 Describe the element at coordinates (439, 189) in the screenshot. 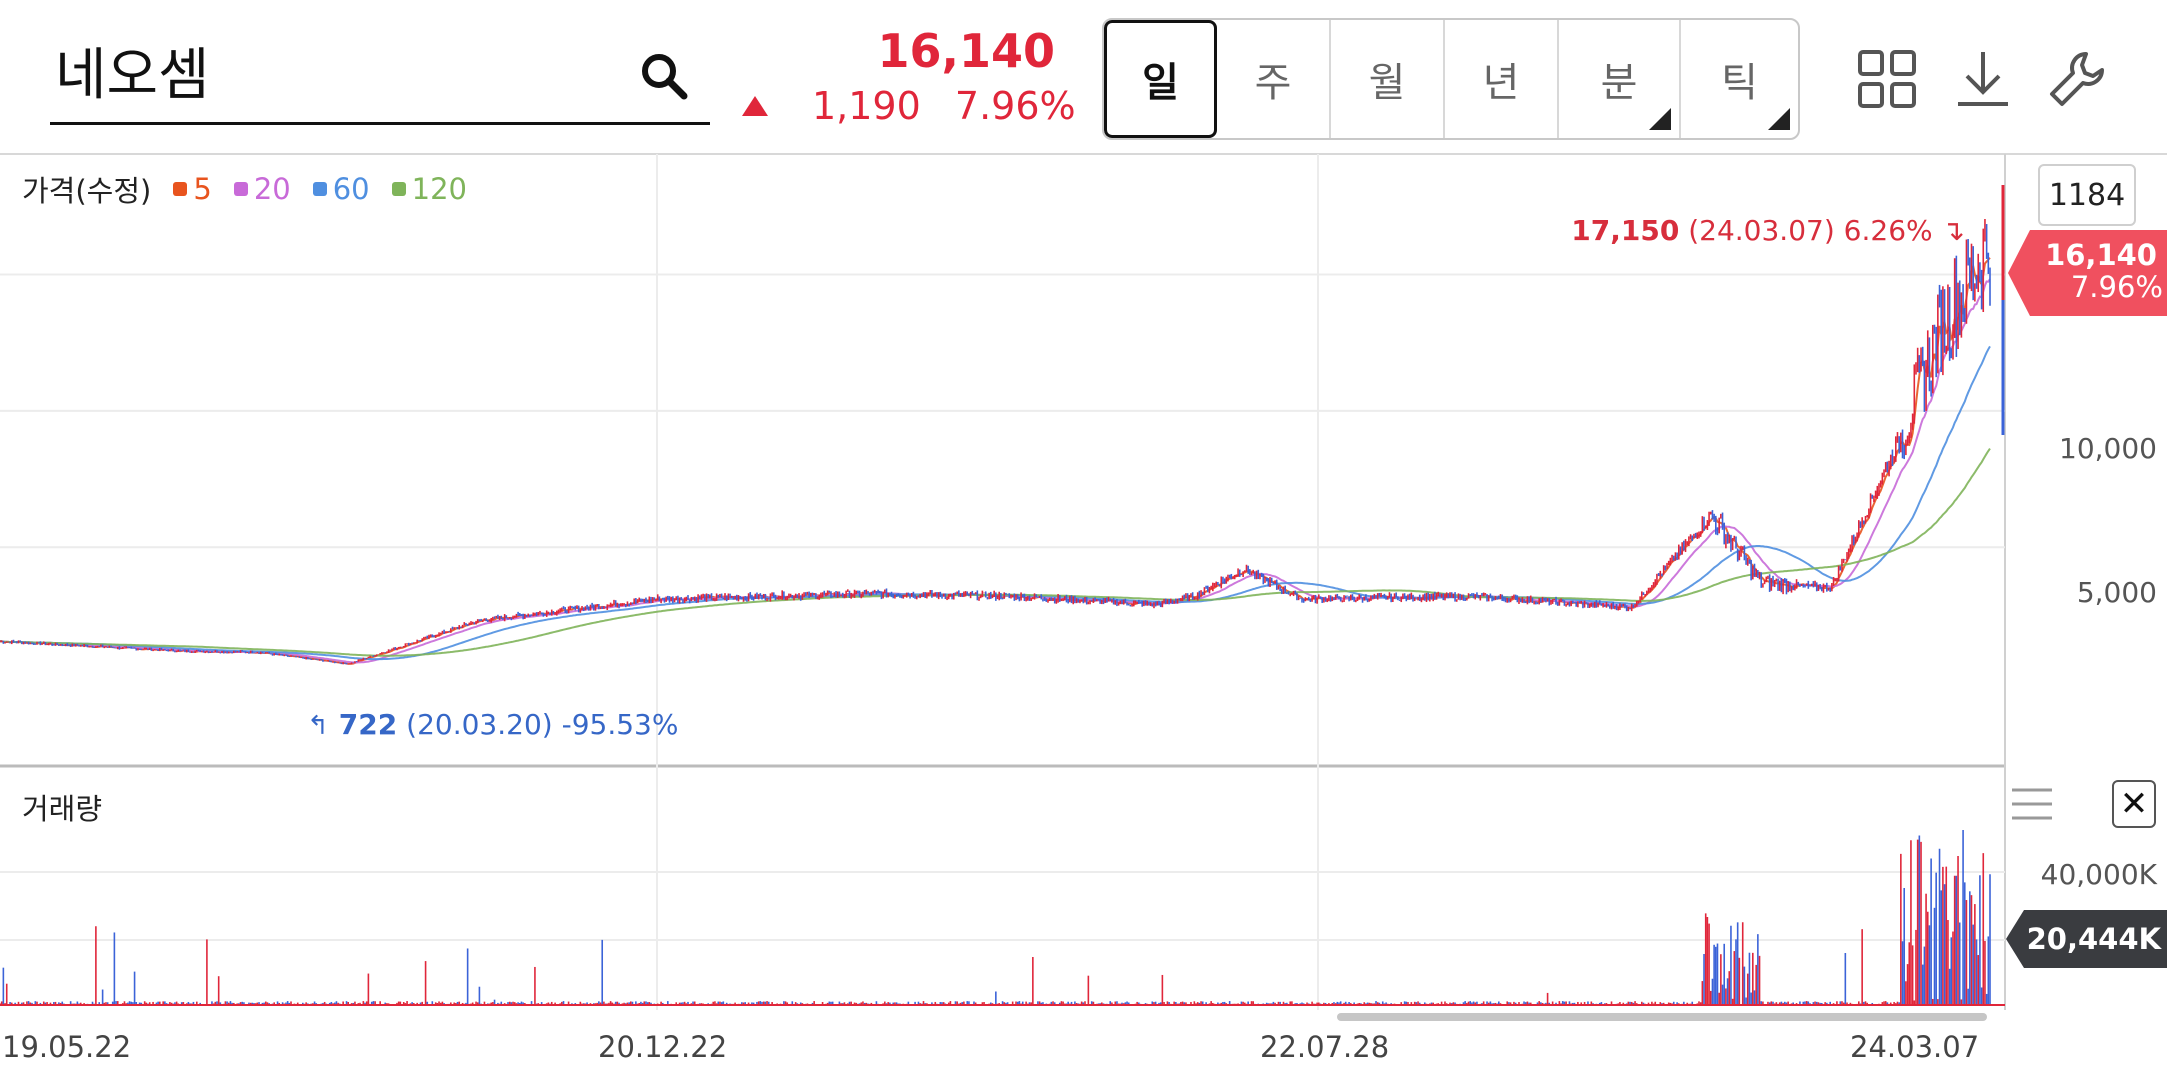

I see `legend-label: 120` at that location.